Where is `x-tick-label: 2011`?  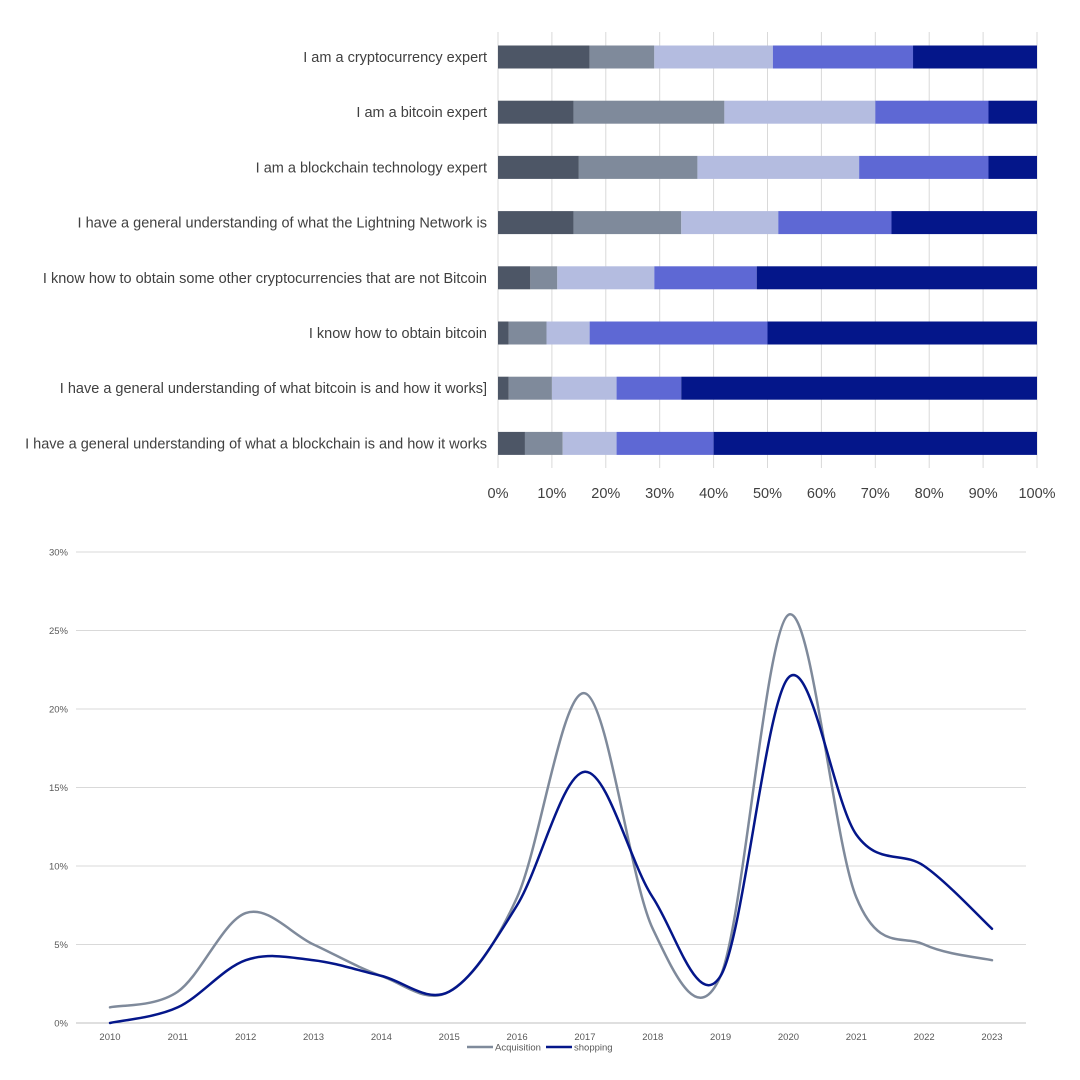 x-tick-label: 2011 is located at coordinates (178, 1037).